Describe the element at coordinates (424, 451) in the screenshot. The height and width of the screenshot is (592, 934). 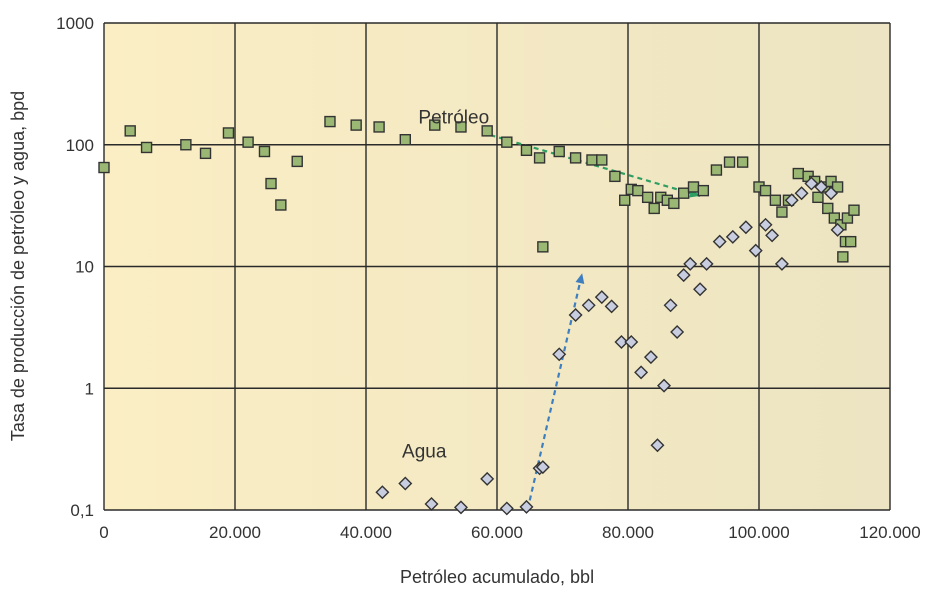
I see `agua-label: Agua` at that location.